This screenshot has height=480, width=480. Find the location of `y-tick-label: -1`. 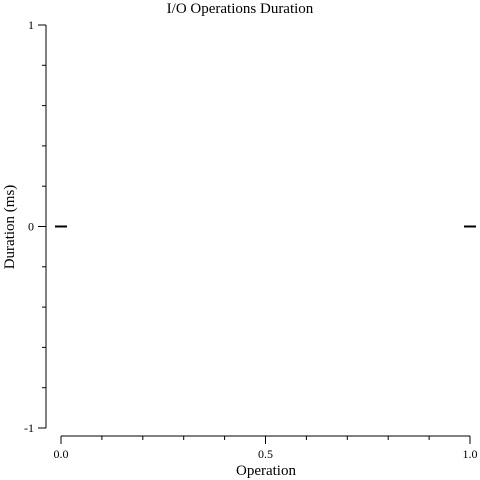

y-tick-label: -1 is located at coordinates (29, 428).